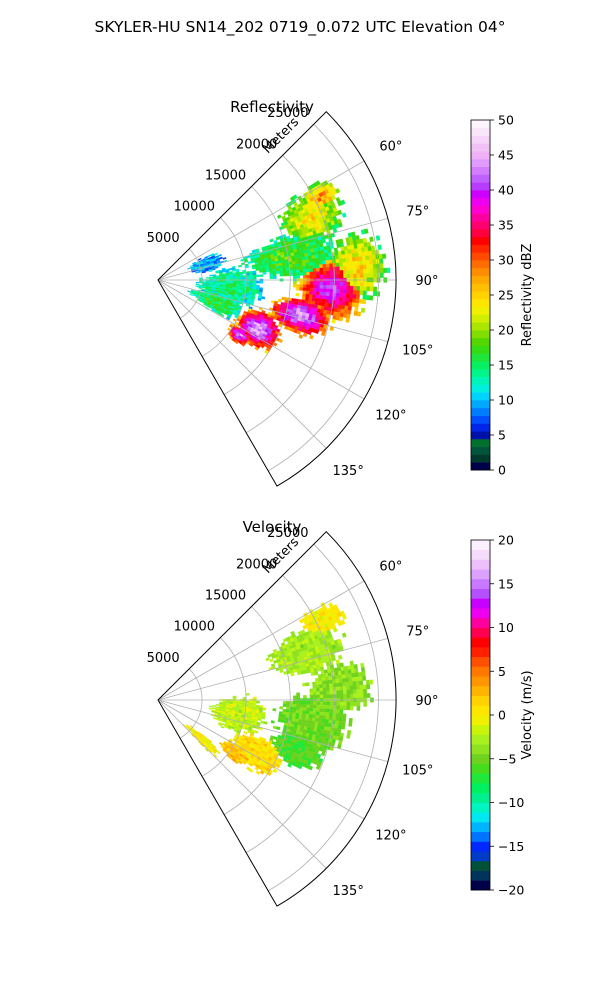 This screenshot has height=1000, width=600. Describe the element at coordinates (242, 784) in the screenshot. I see `azimuth-spoke` at that location.